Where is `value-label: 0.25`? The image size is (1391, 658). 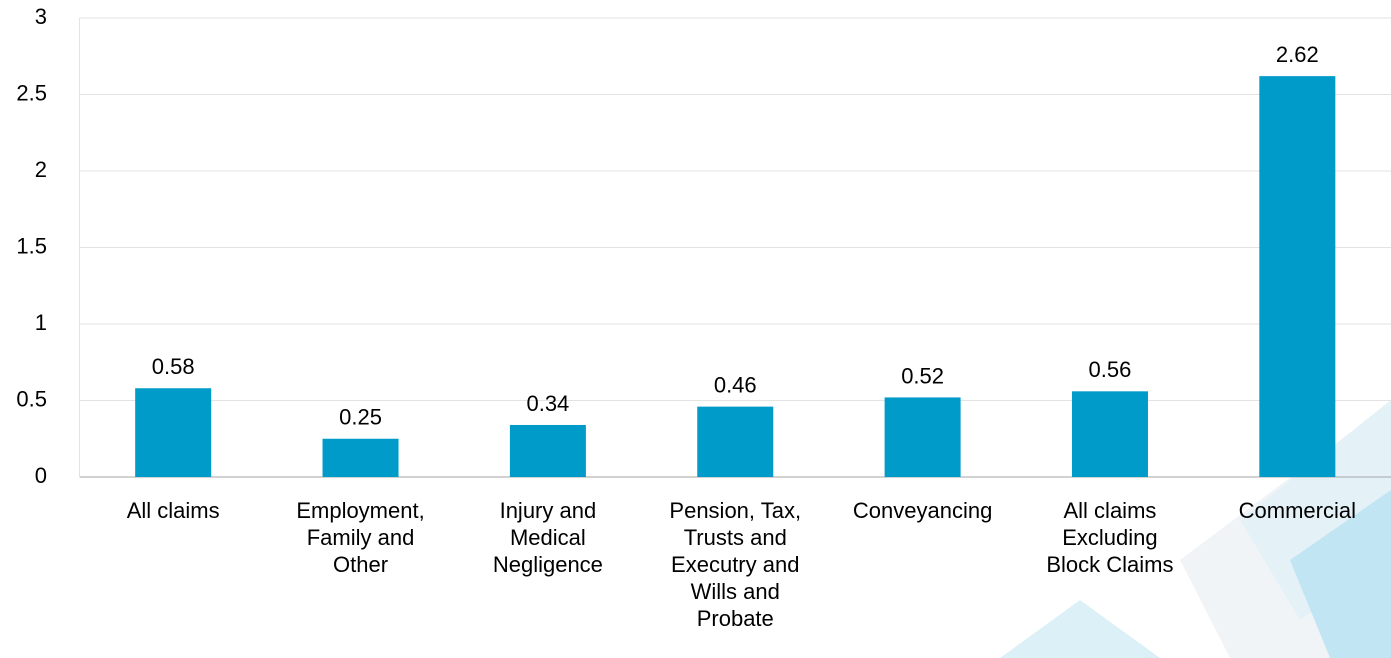
value-label: 0.25 is located at coordinates (360, 417).